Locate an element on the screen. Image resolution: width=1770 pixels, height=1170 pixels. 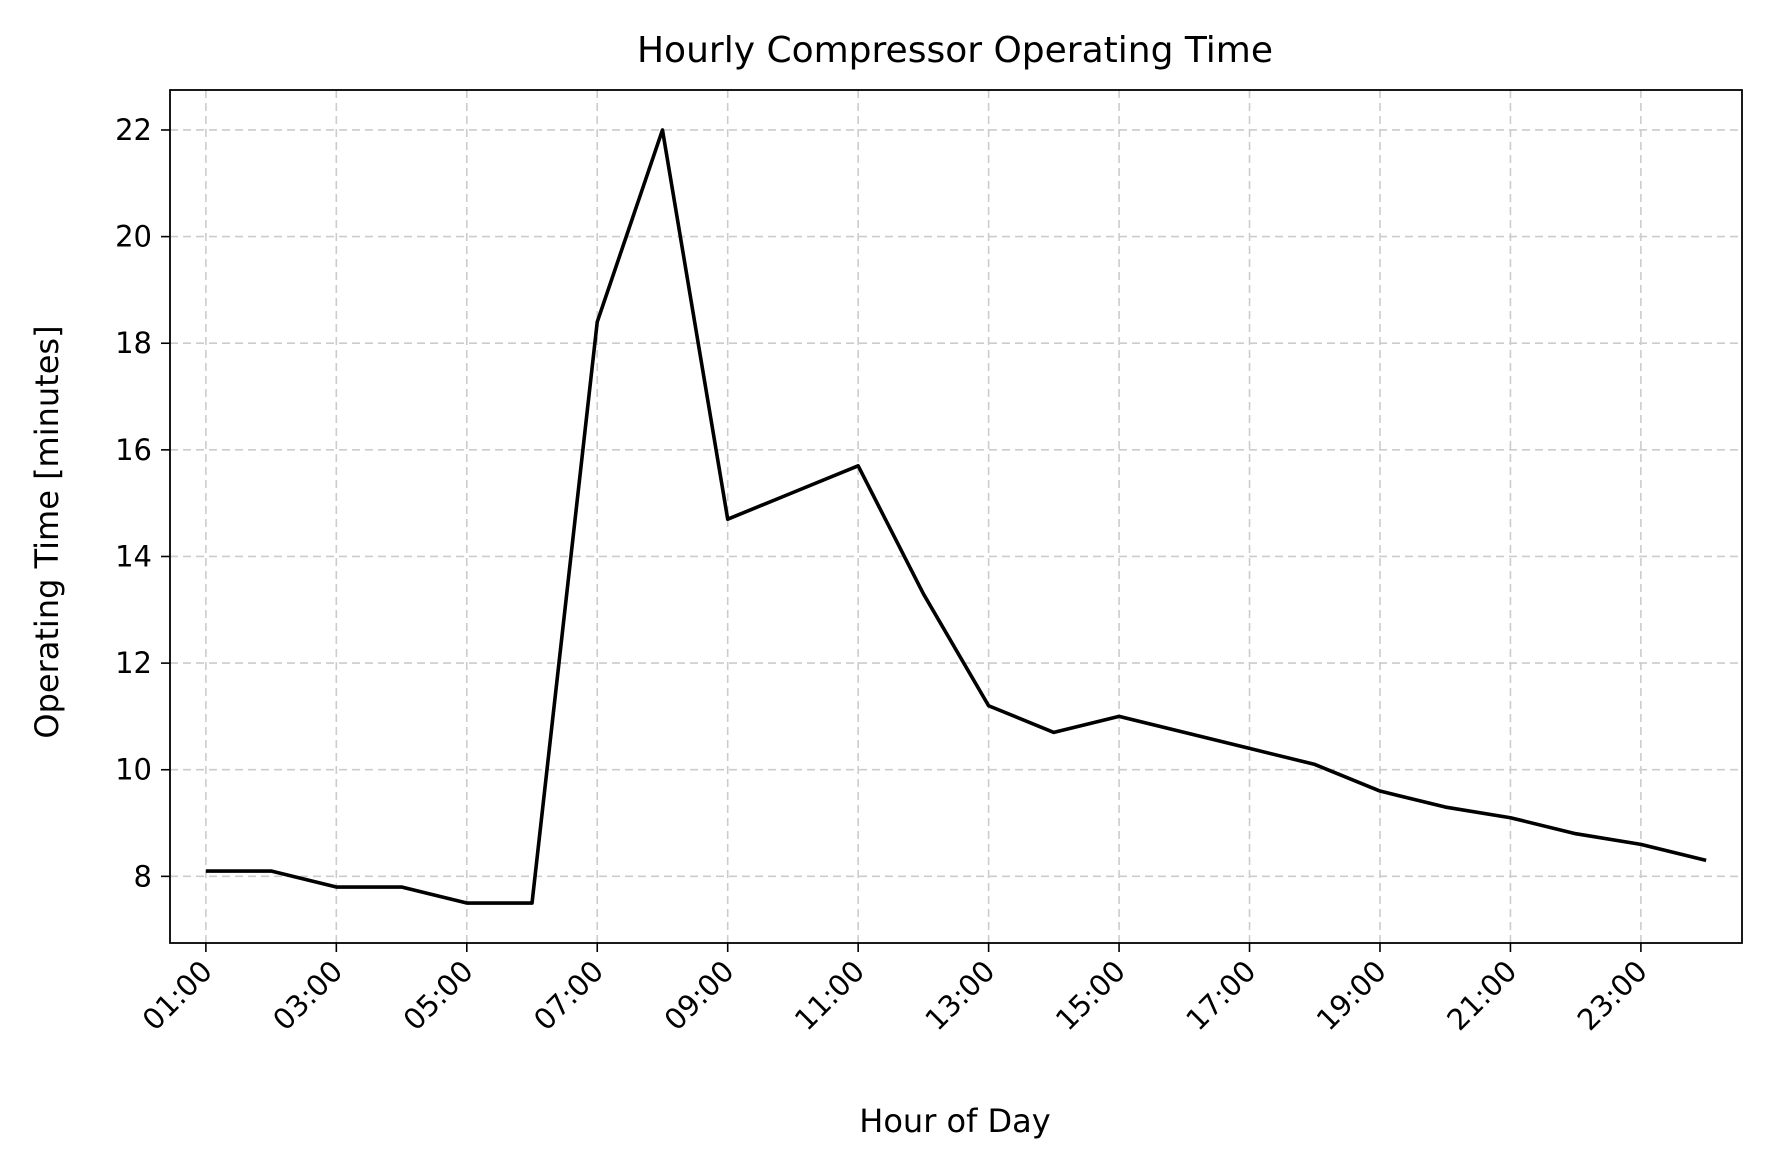
y-tick-label: 12 is located at coordinates (133, 663).